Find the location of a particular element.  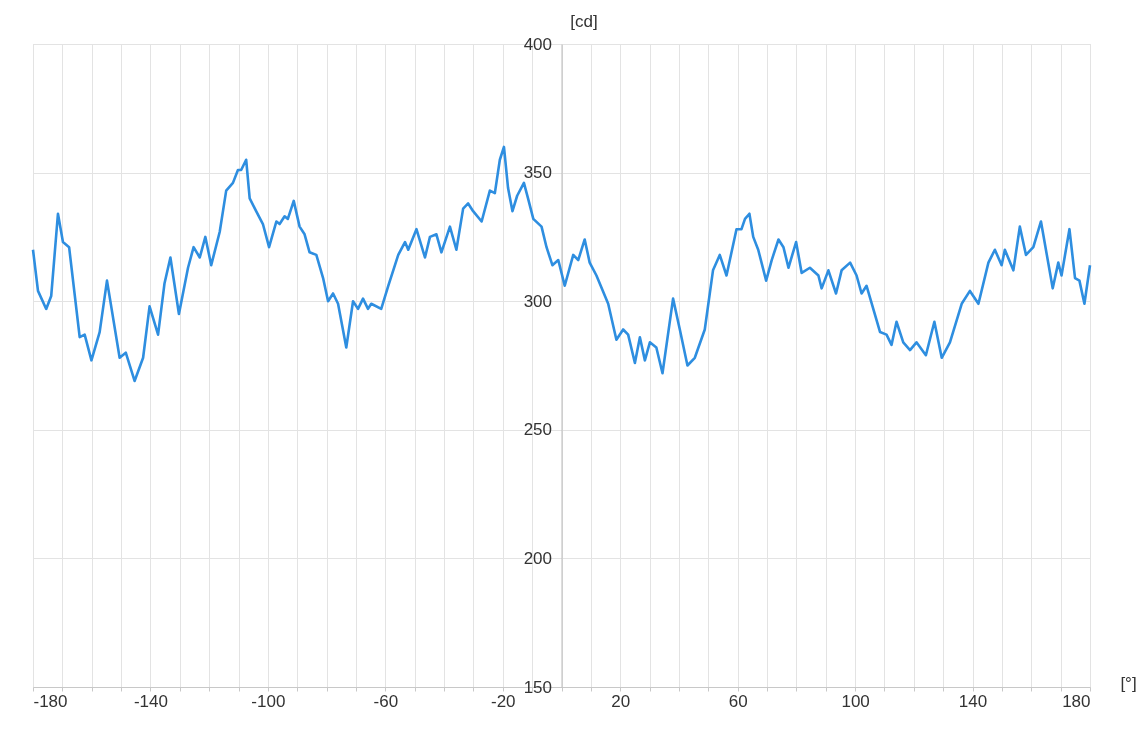

y-tick-label: 350 is located at coordinates (537, 173).